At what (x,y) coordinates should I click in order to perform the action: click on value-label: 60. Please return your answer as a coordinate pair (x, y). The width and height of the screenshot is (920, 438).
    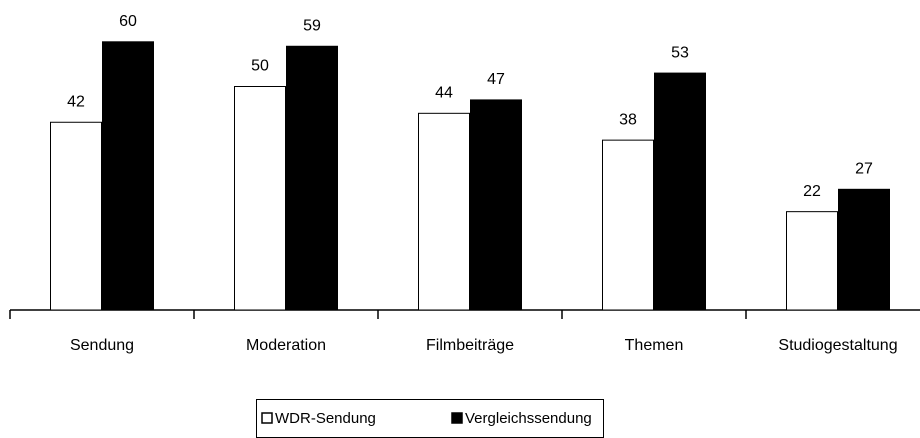
    Looking at the image, I should click on (128, 21).